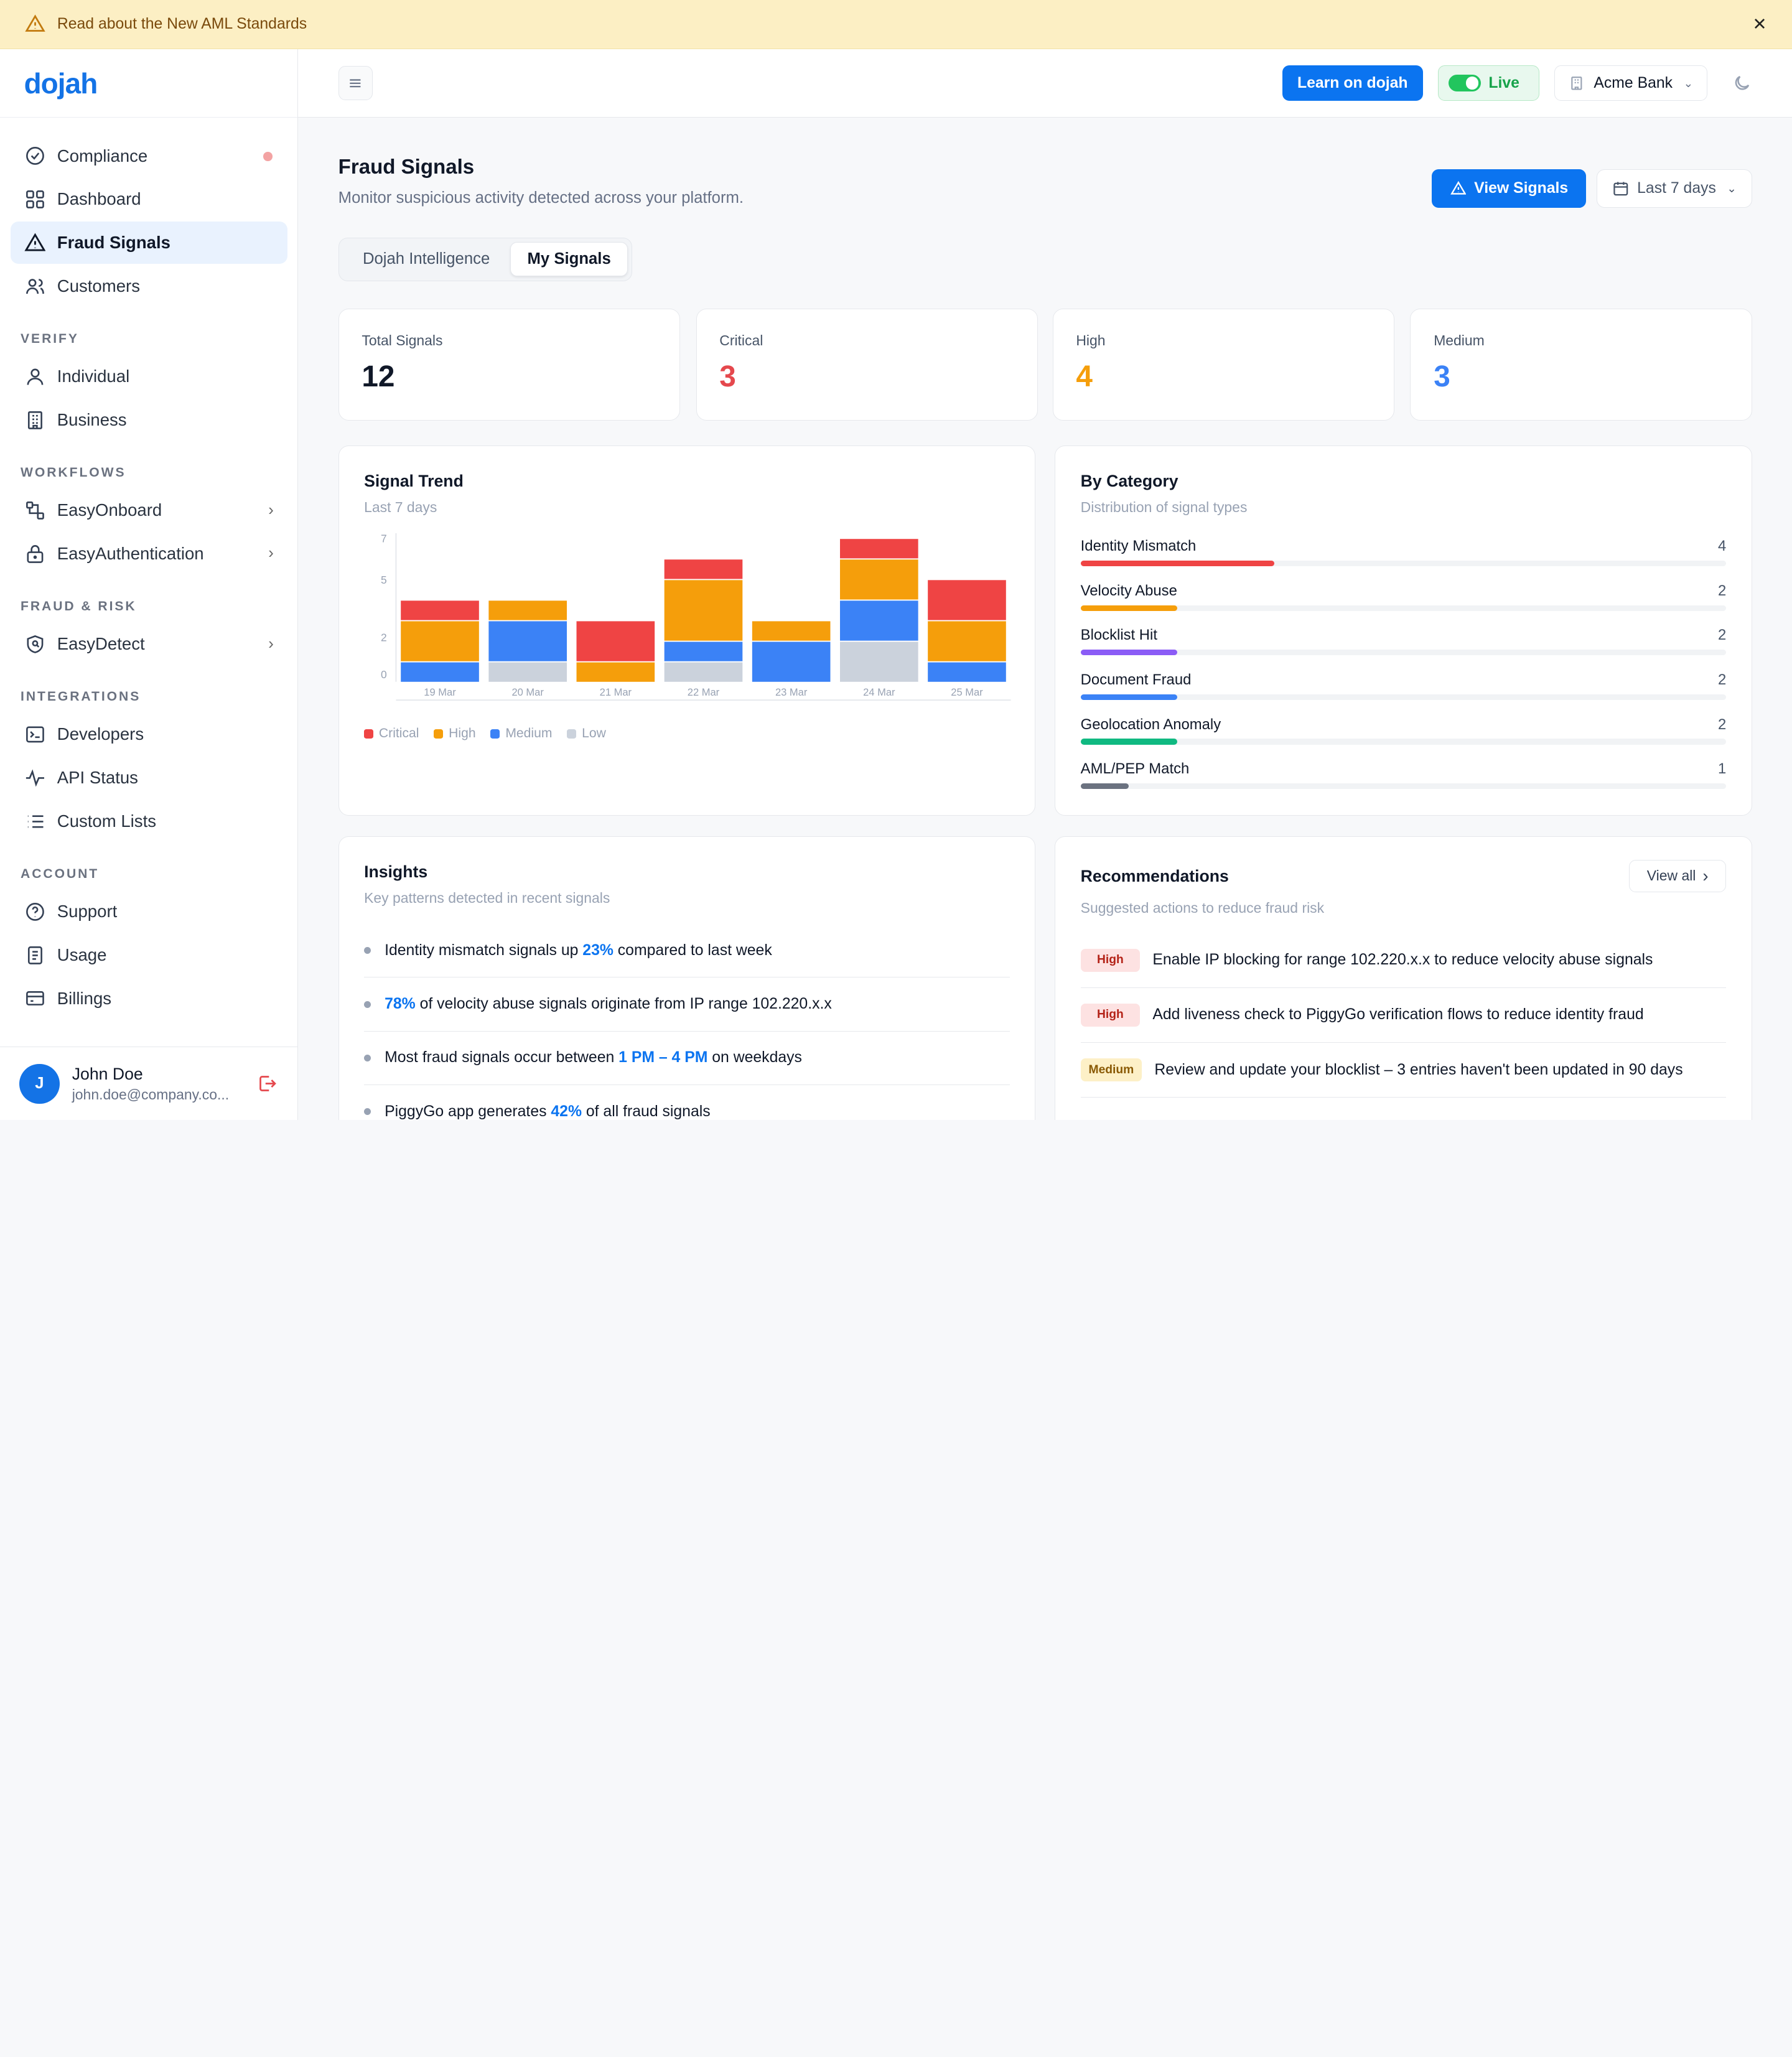 This screenshot has width=1792, height=2057. I want to click on sidebar-item-label: Customers, so click(99, 286).